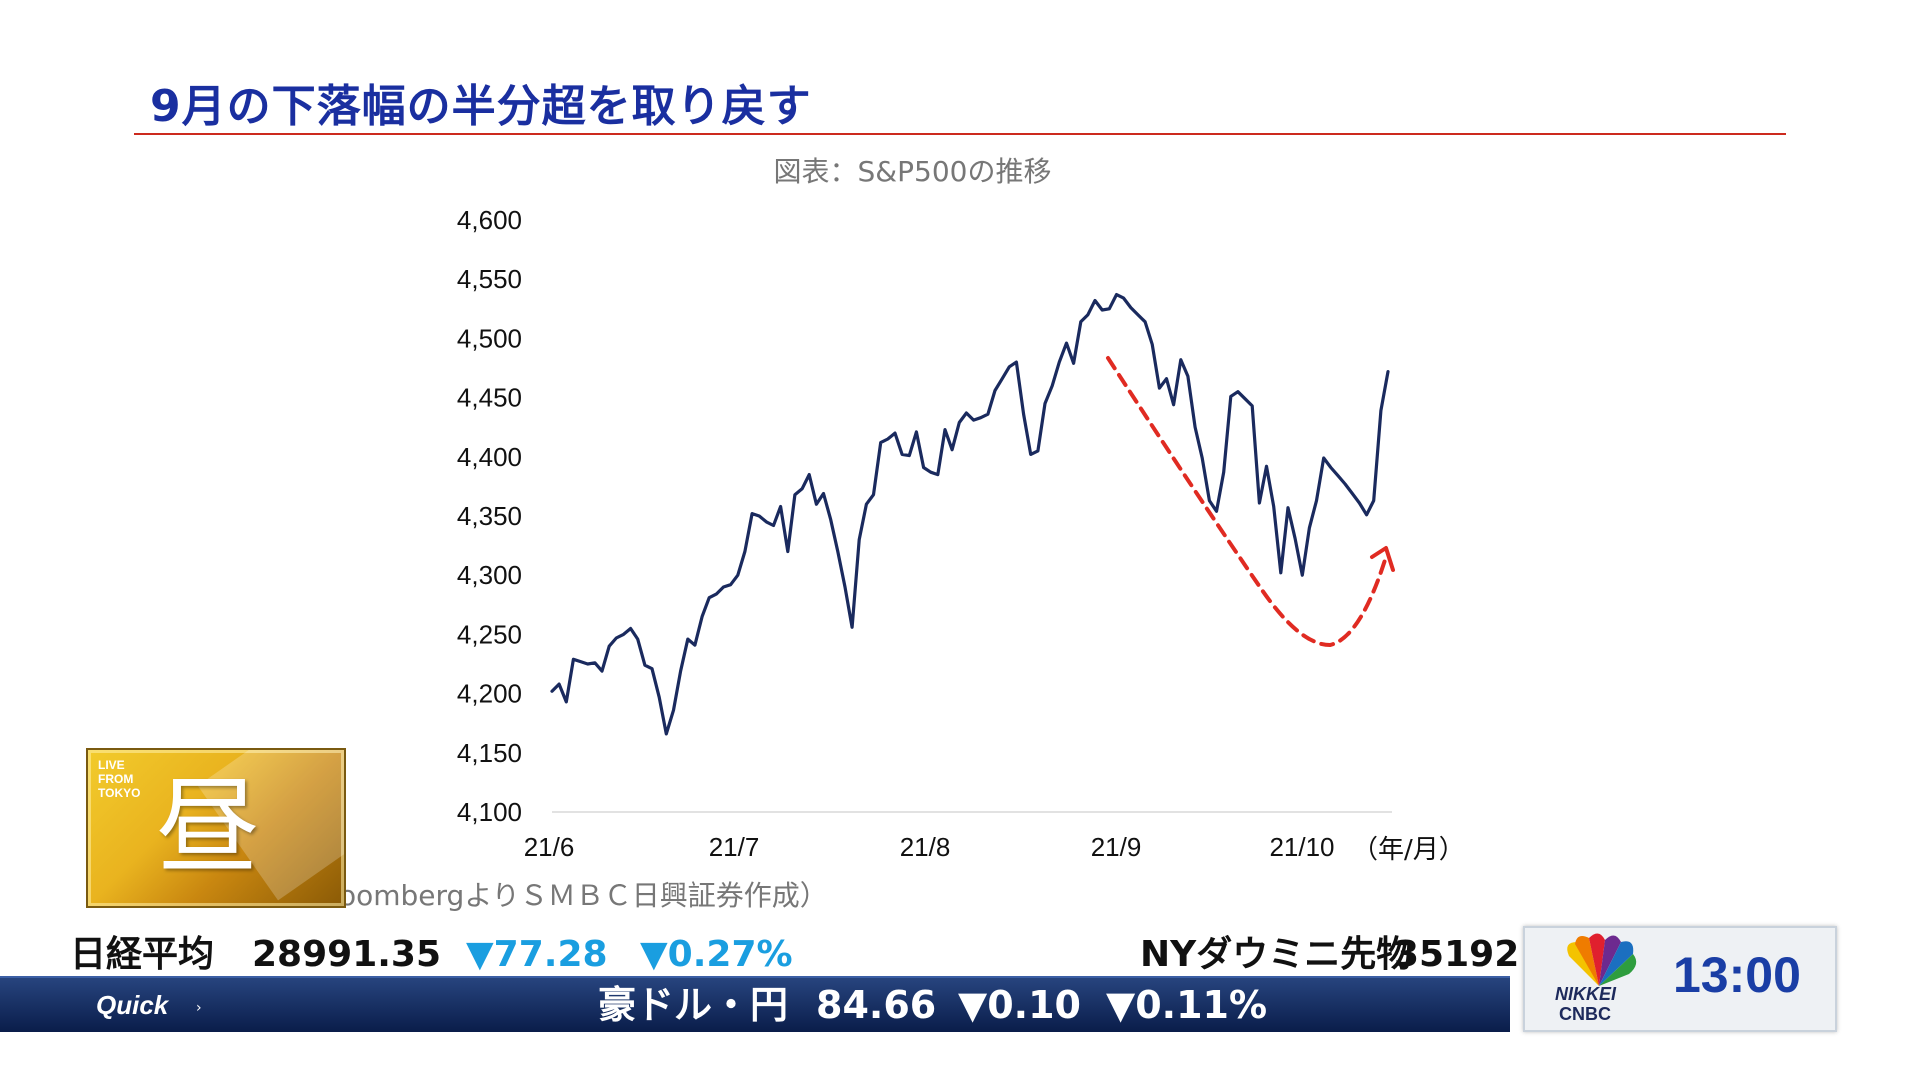 This screenshot has height=1080, width=1920. What do you see at coordinates (489, 753) in the screenshot?
I see `y-tick-label: 4,150` at bounding box center [489, 753].